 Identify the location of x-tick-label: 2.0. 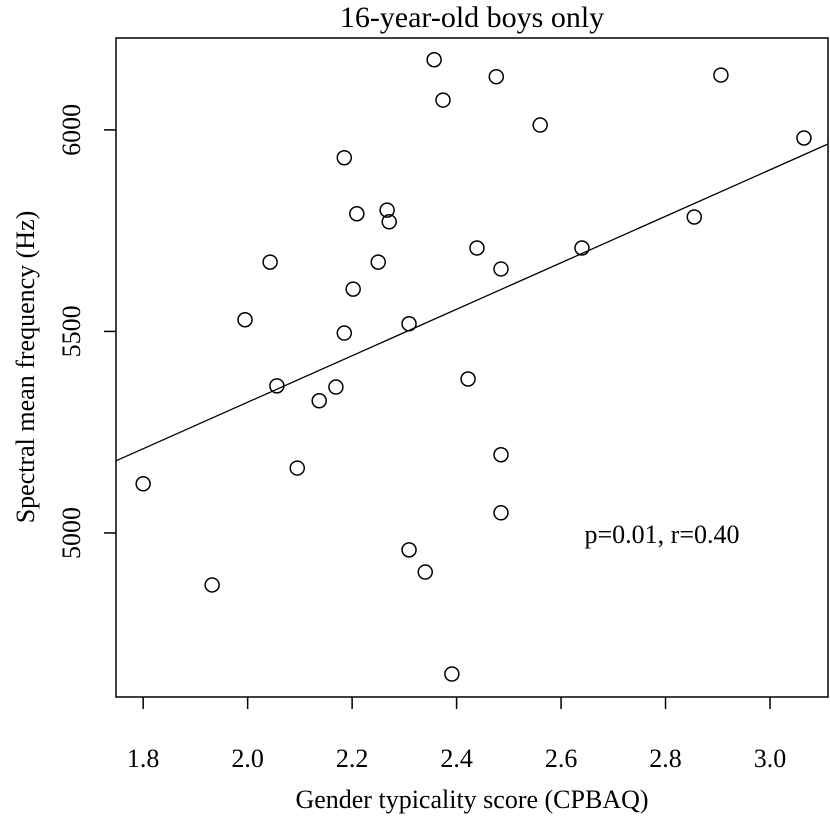
(247, 758).